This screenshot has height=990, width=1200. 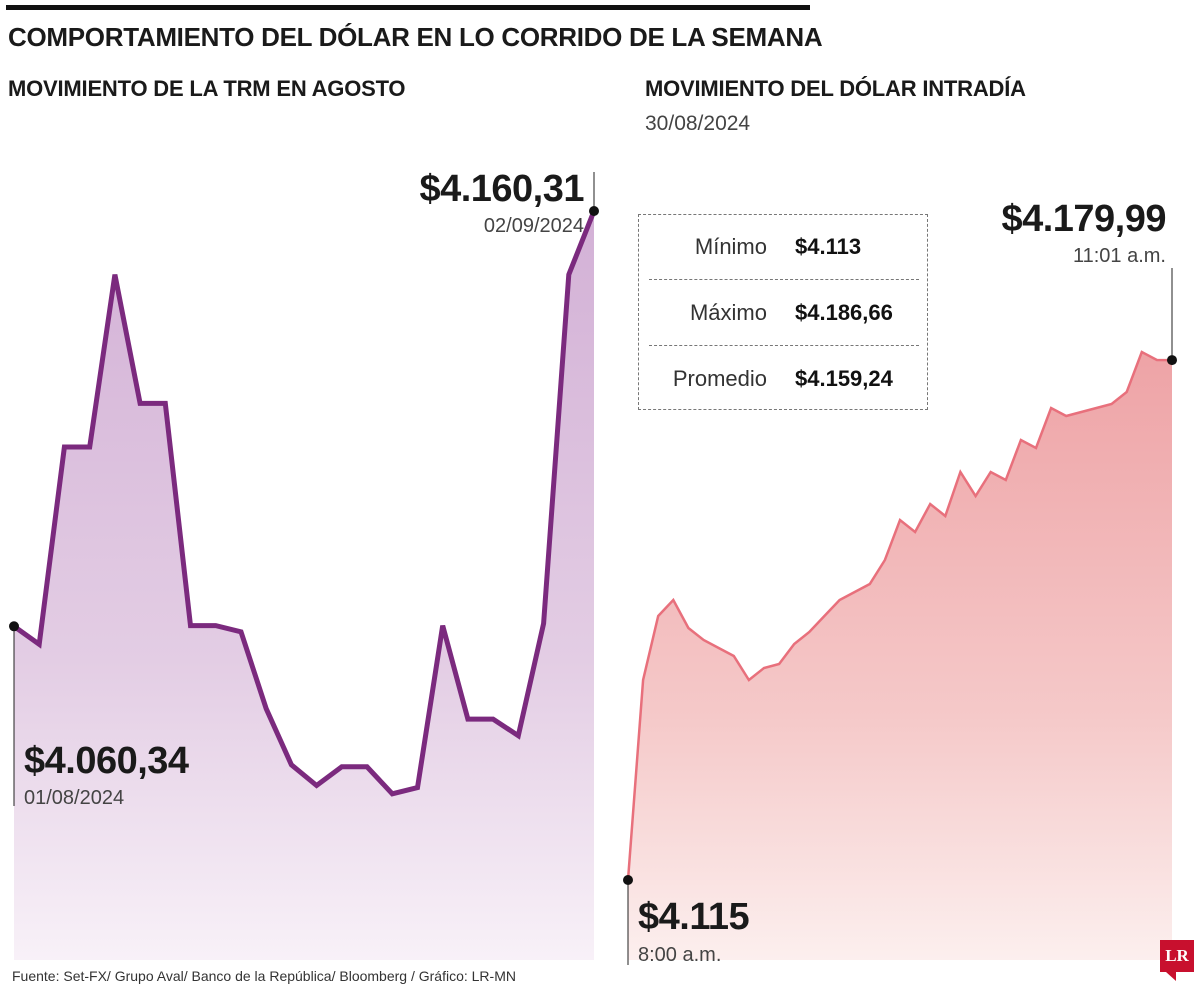 I want to click on stat-value-max: $4.186,66, so click(x=844, y=312).